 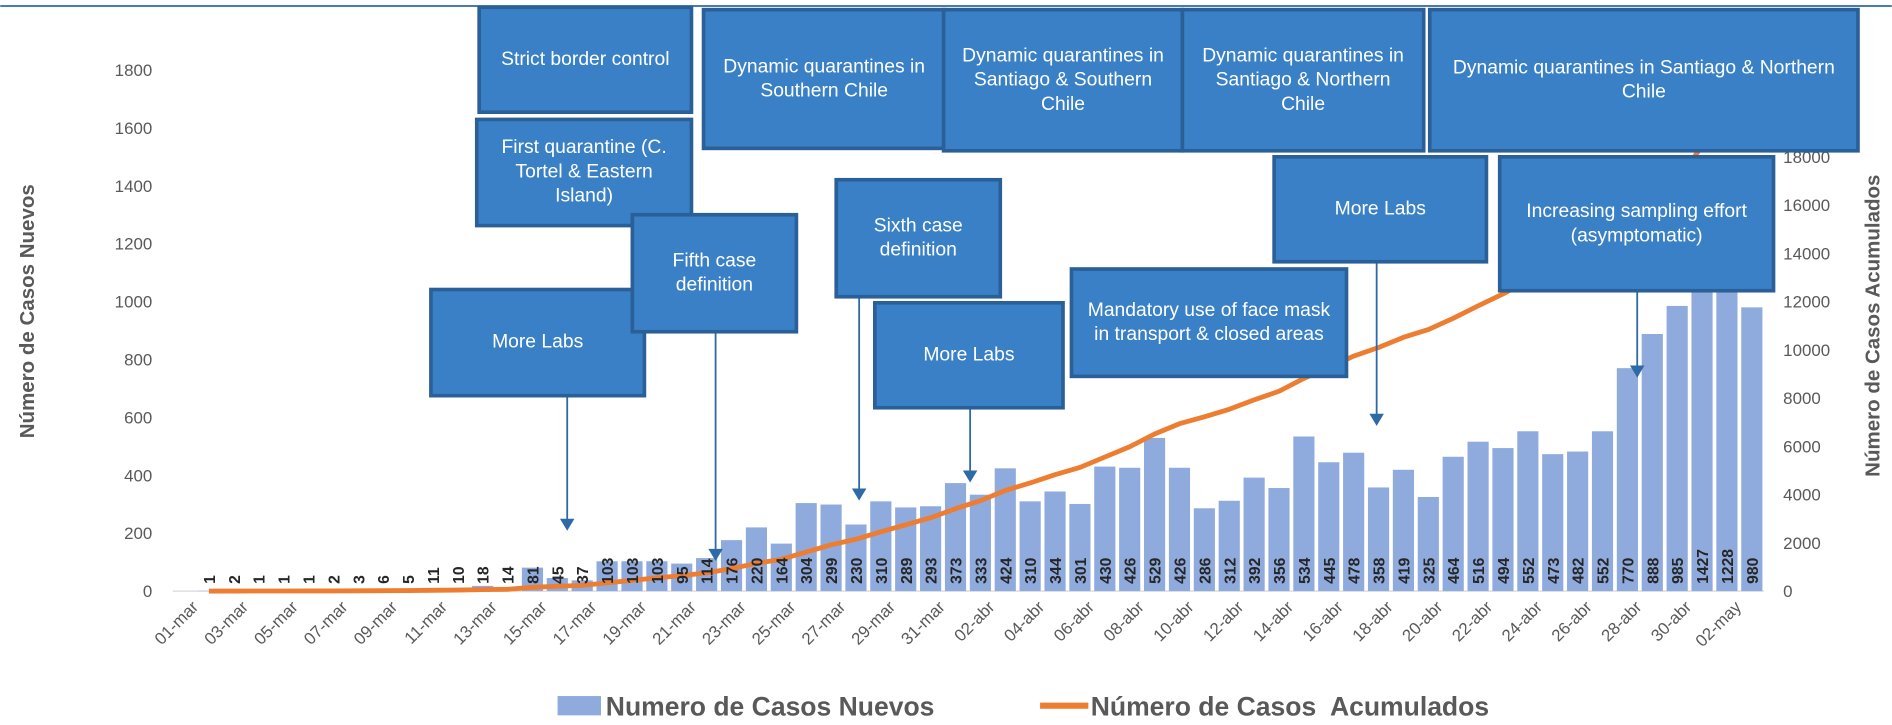 I want to click on value-label: 392, so click(x=1255, y=570).